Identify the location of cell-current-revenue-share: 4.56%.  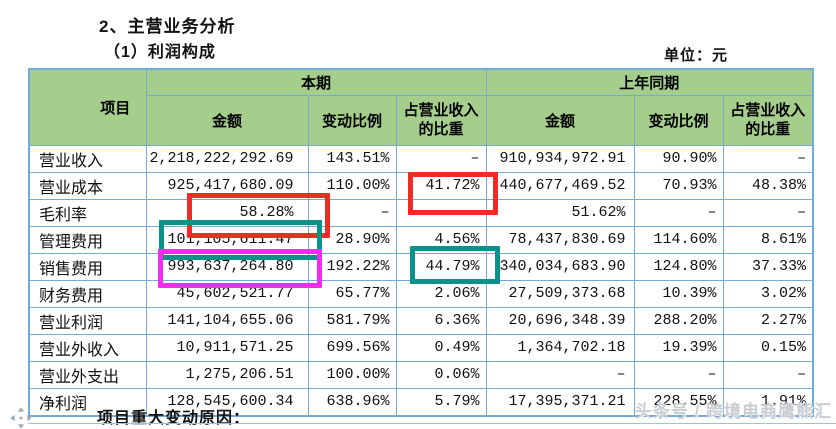
(441, 239).